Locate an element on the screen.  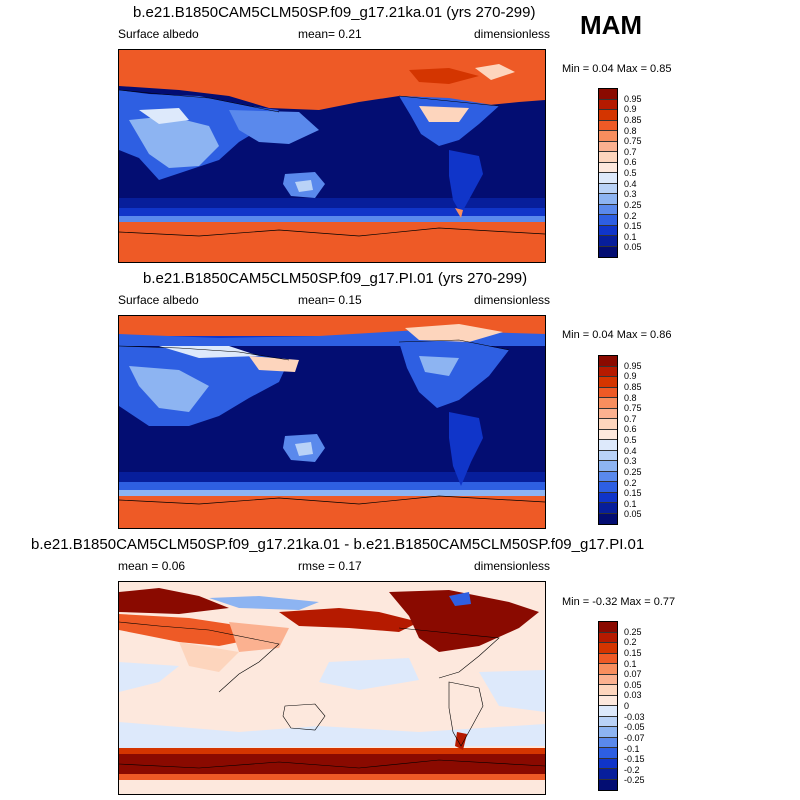
map-field is located at coordinates (332, 156).